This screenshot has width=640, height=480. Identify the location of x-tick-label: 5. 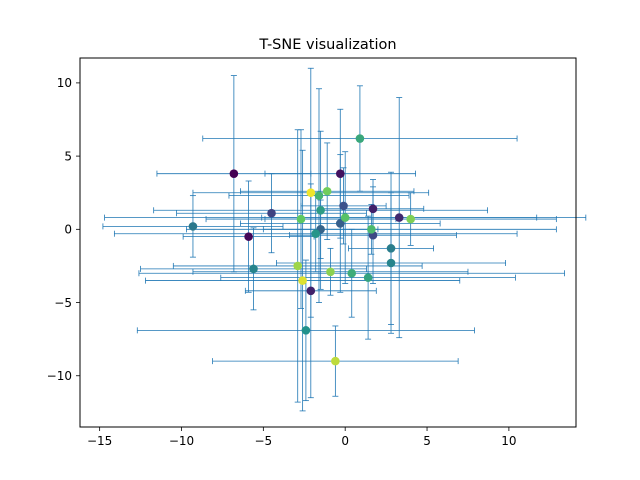
(427, 441).